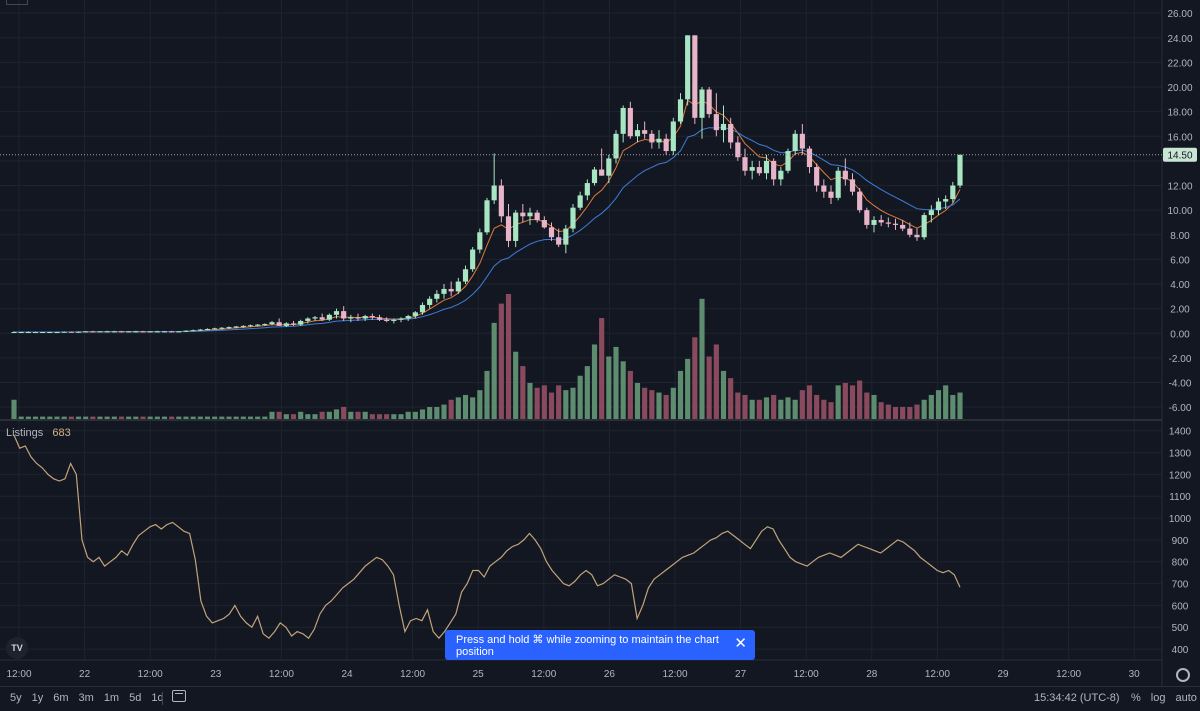  I want to click on price-tick-label: 8.00, so click(1180, 236).